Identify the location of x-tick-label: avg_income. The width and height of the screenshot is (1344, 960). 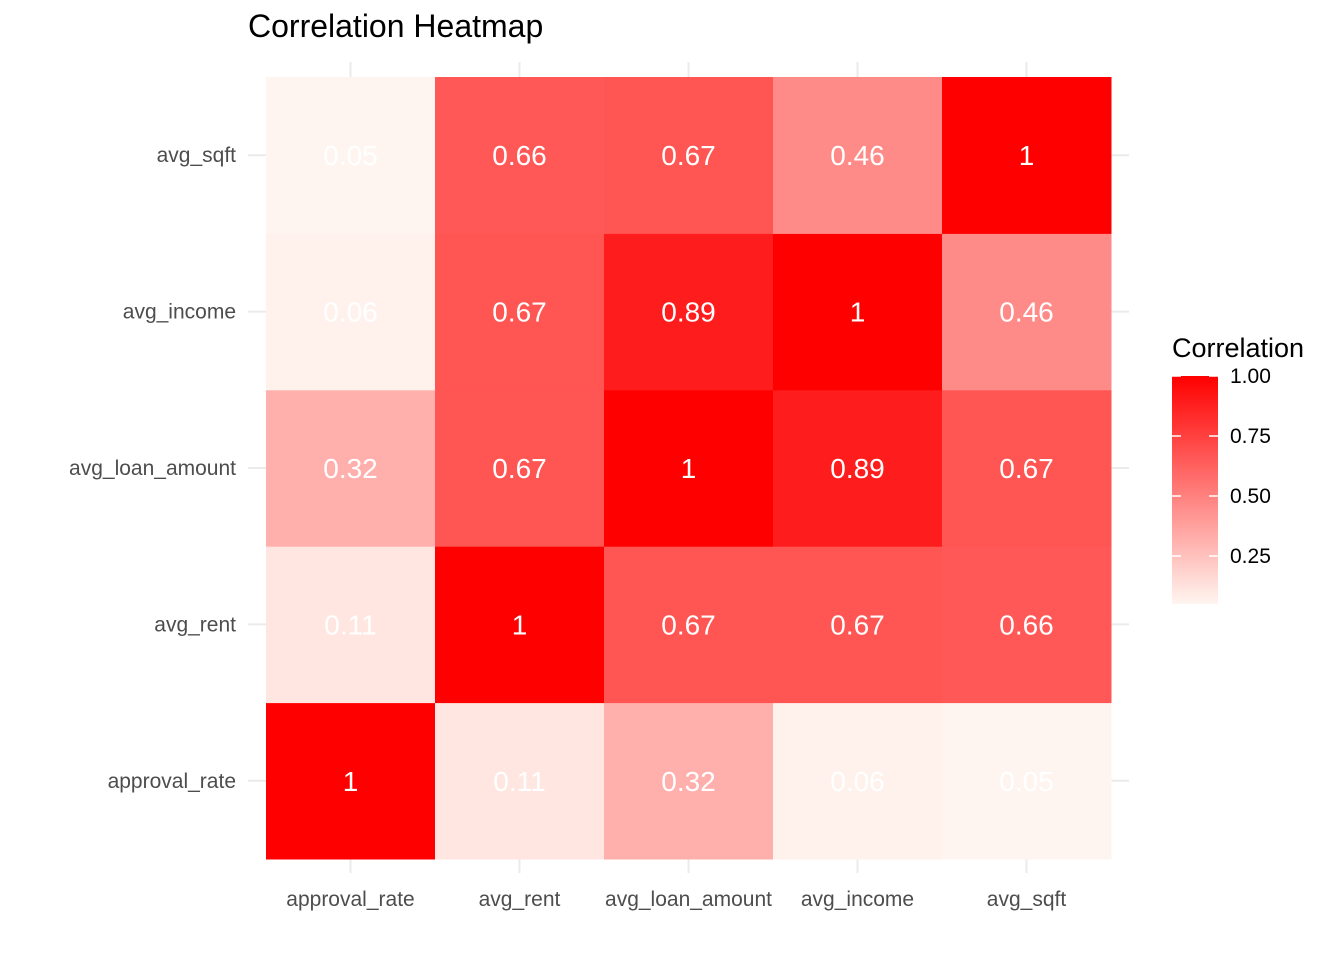
(857, 899).